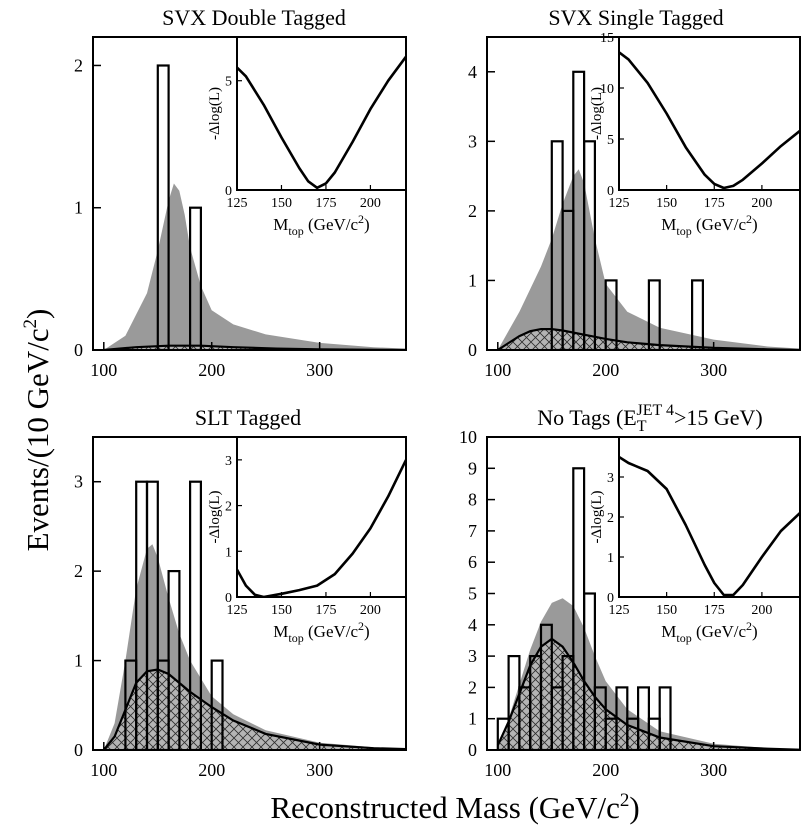 Image resolution: width=801 pixels, height=833 pixels. I want to click on figure-xlabel-sup: 2, so click(625, 800).